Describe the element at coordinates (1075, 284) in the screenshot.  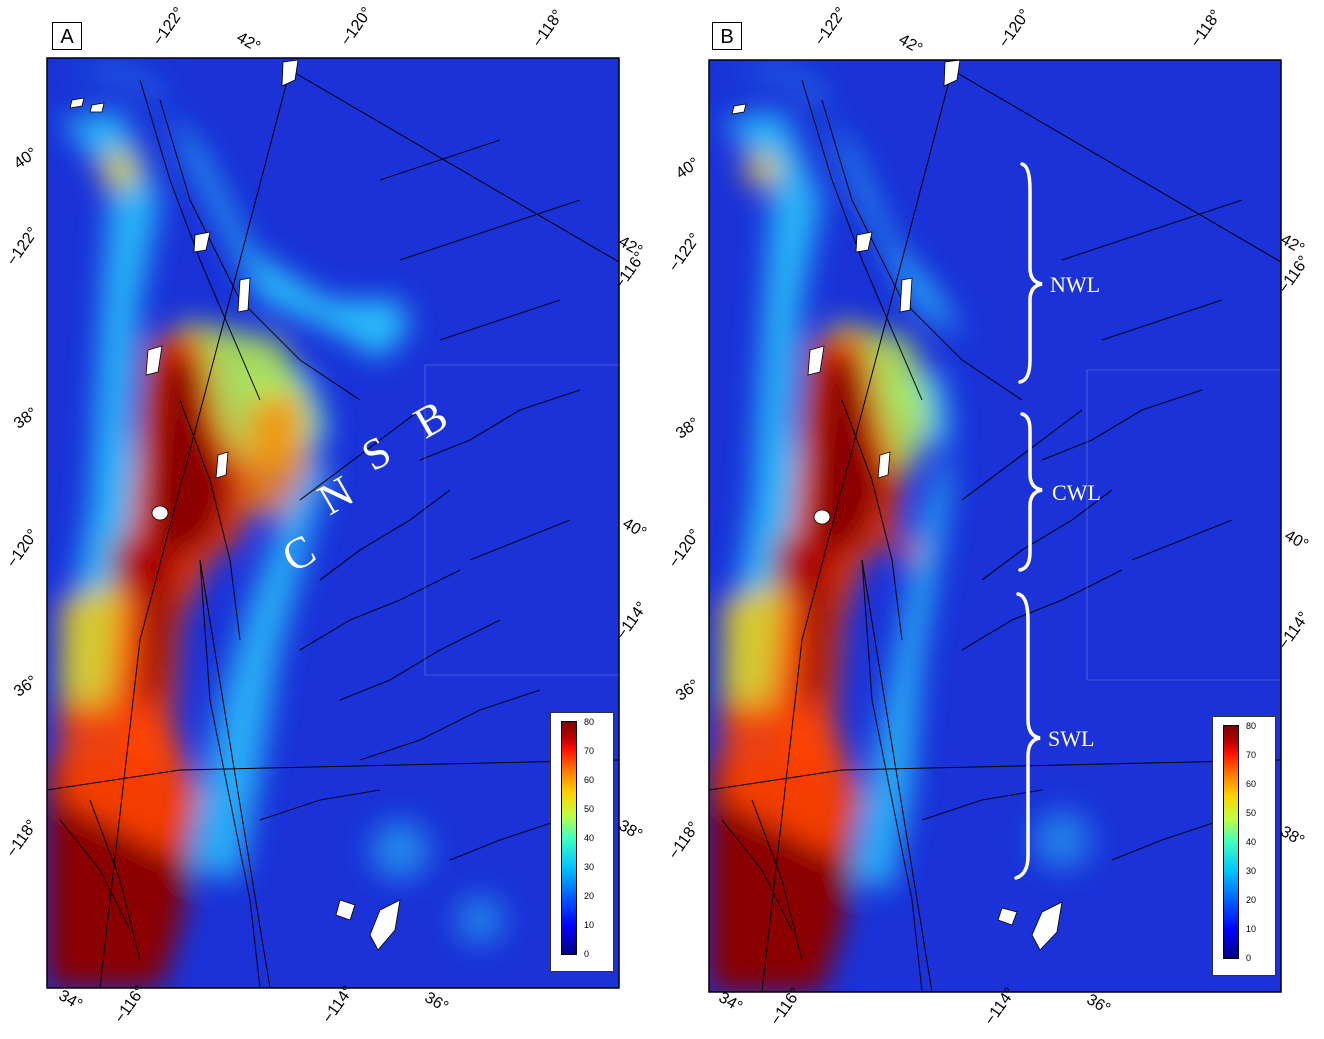
I see `region-label-nwl: NWL` at that location.